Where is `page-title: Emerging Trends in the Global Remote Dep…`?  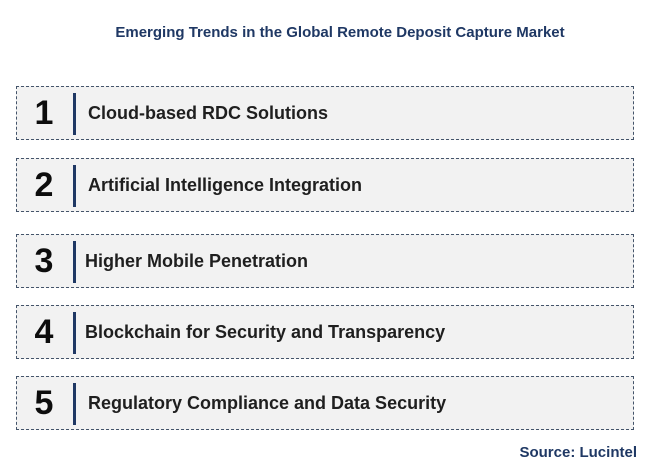
page-title: Emerging Trends in the Global Remote Dep… is located at coordinates (340, 32).